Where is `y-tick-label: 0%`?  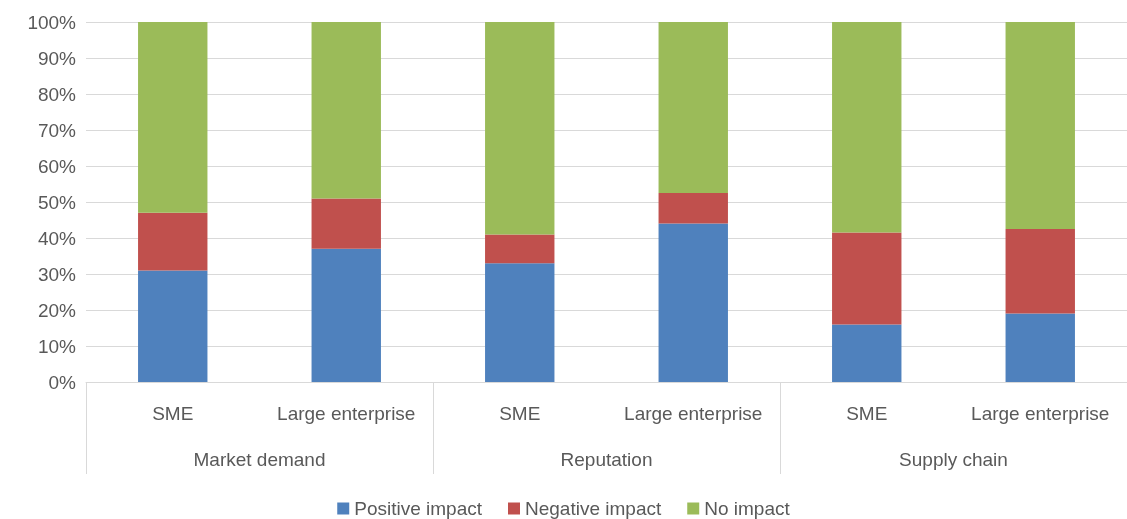 y-tick-label: 0% is located at coordinates (62, 382).